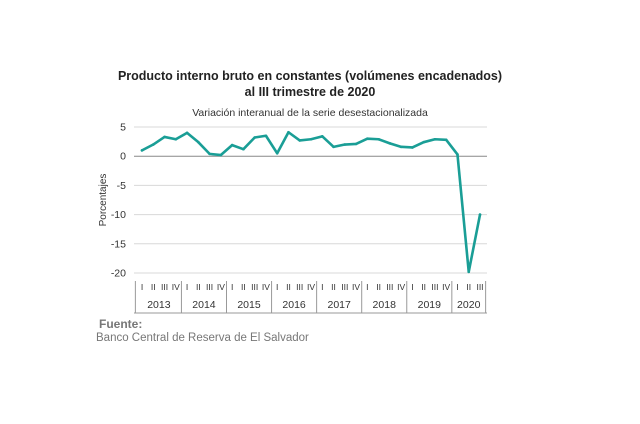 This screenshot has height=424, width=640. I want to click on y-tick-label: 5, so click(123, 128).